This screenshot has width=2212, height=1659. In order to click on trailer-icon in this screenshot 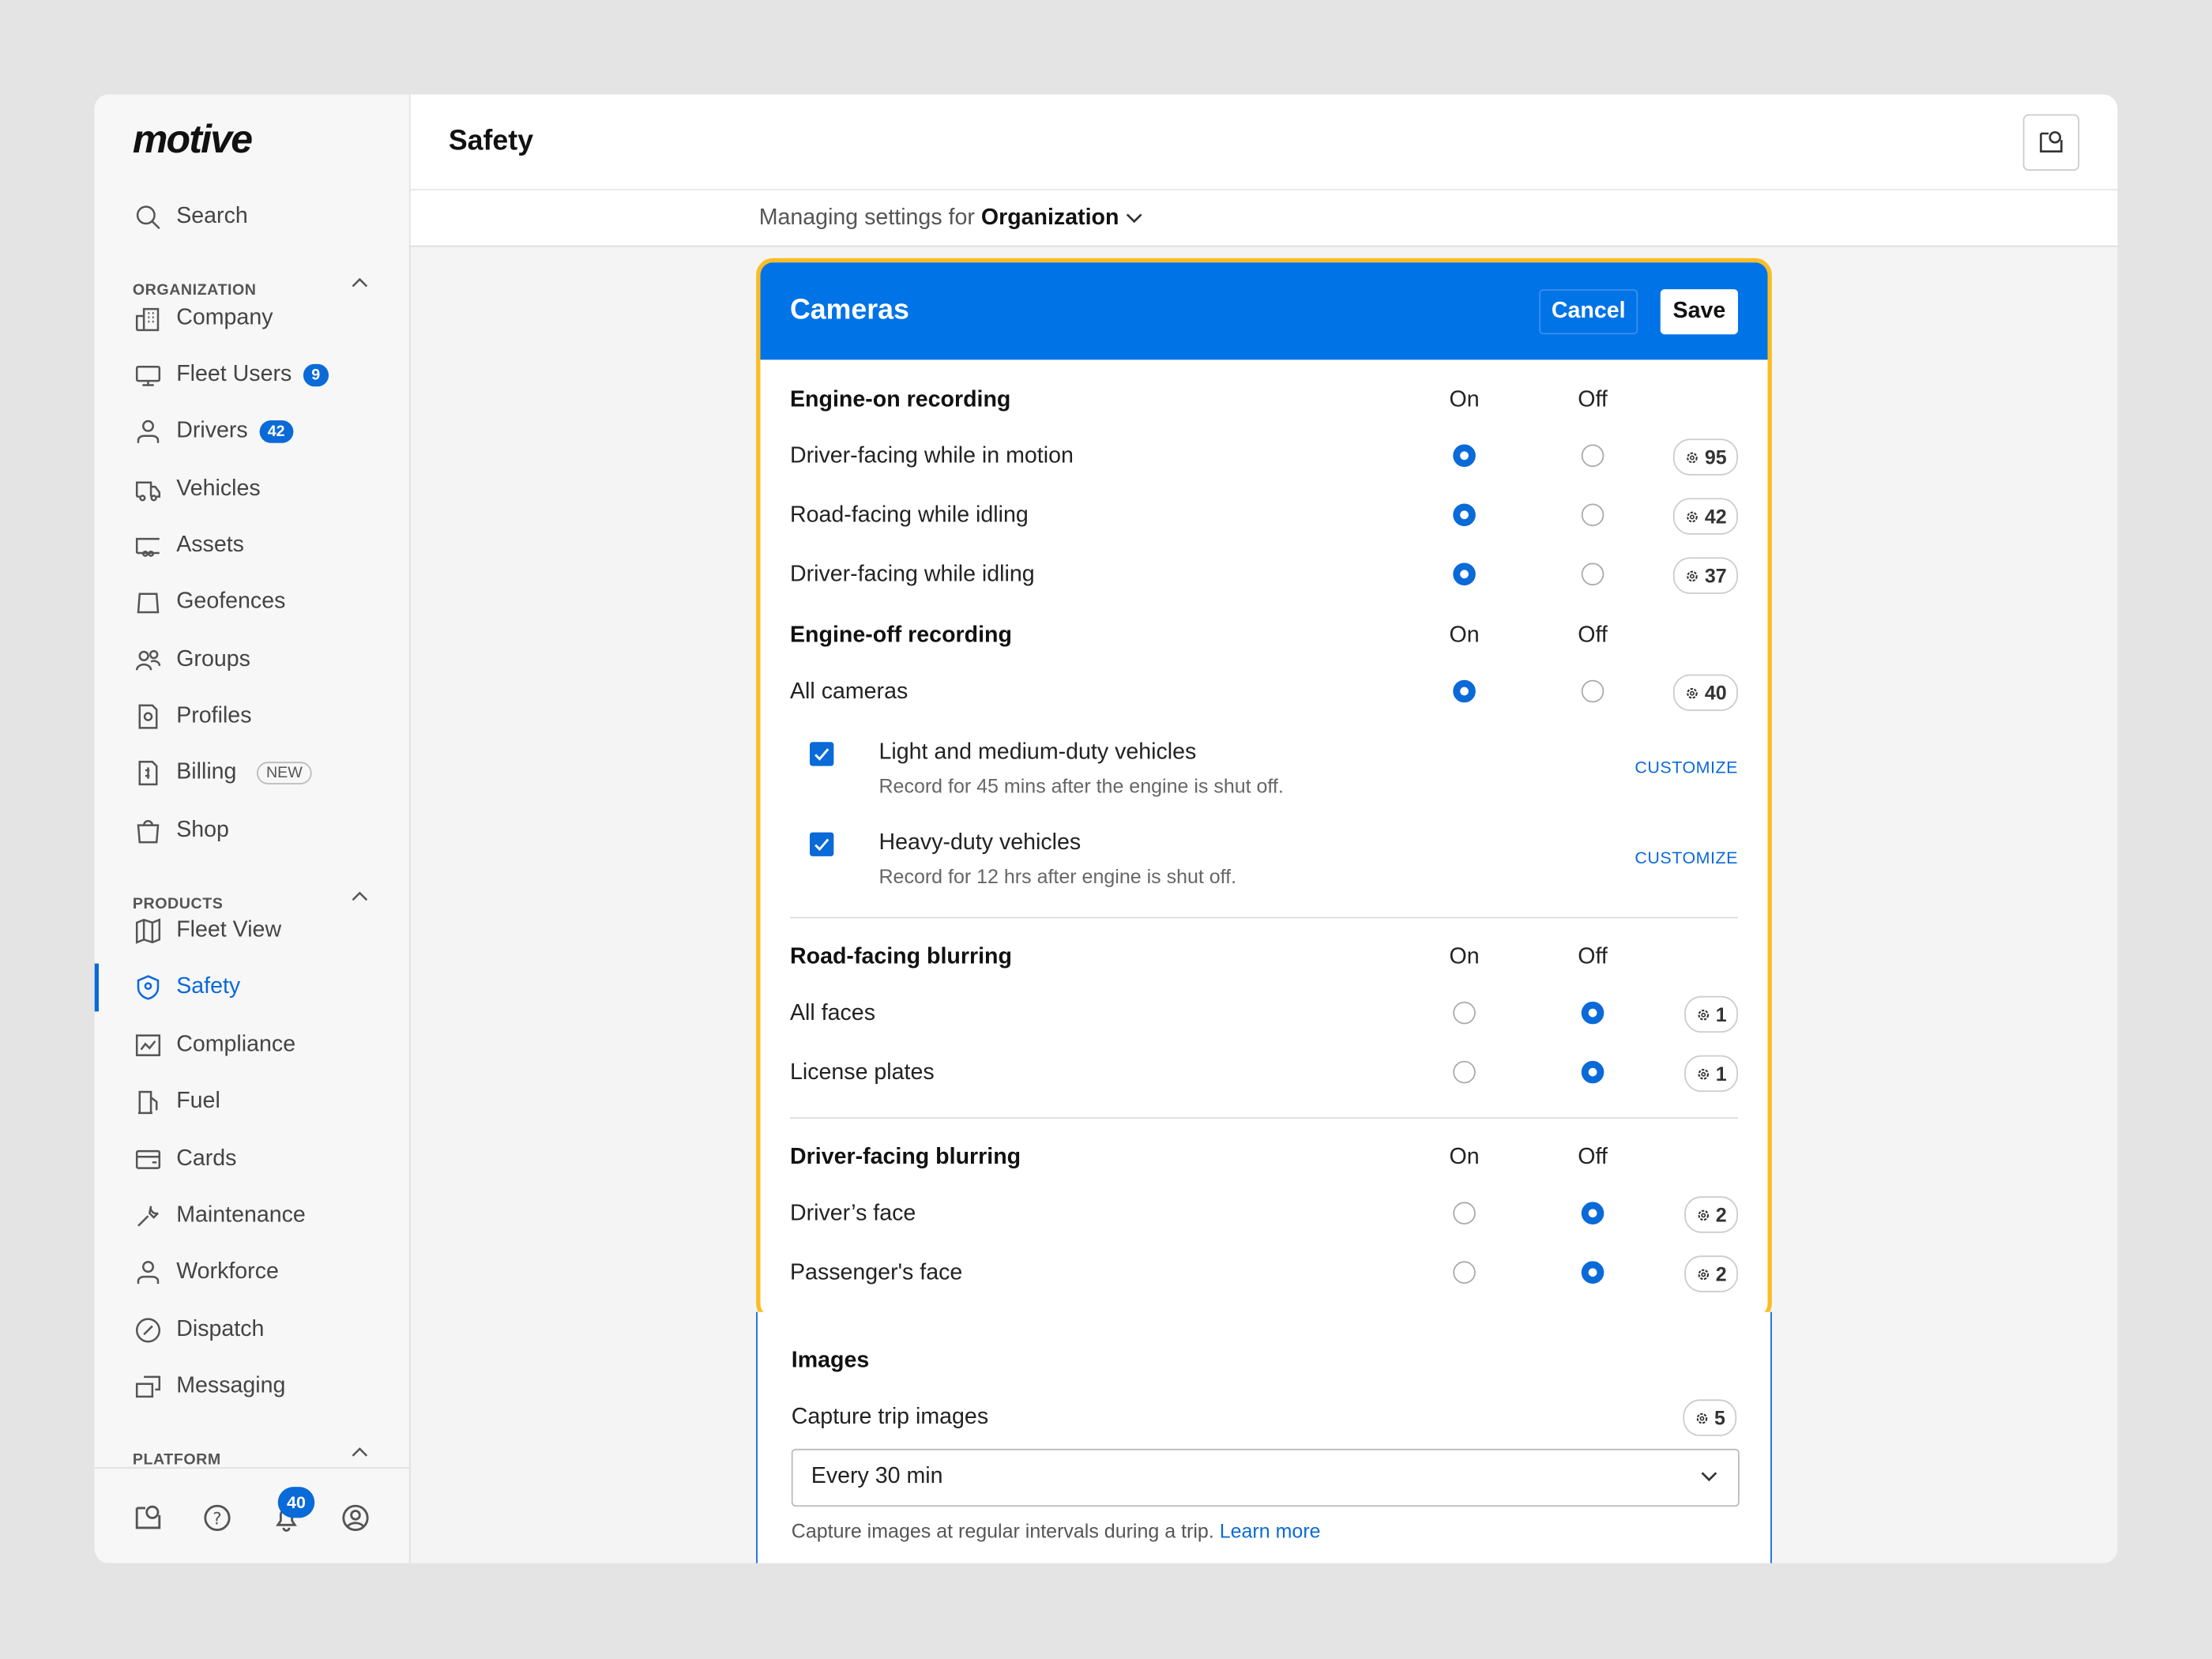, I will do `click(148, 547)`.